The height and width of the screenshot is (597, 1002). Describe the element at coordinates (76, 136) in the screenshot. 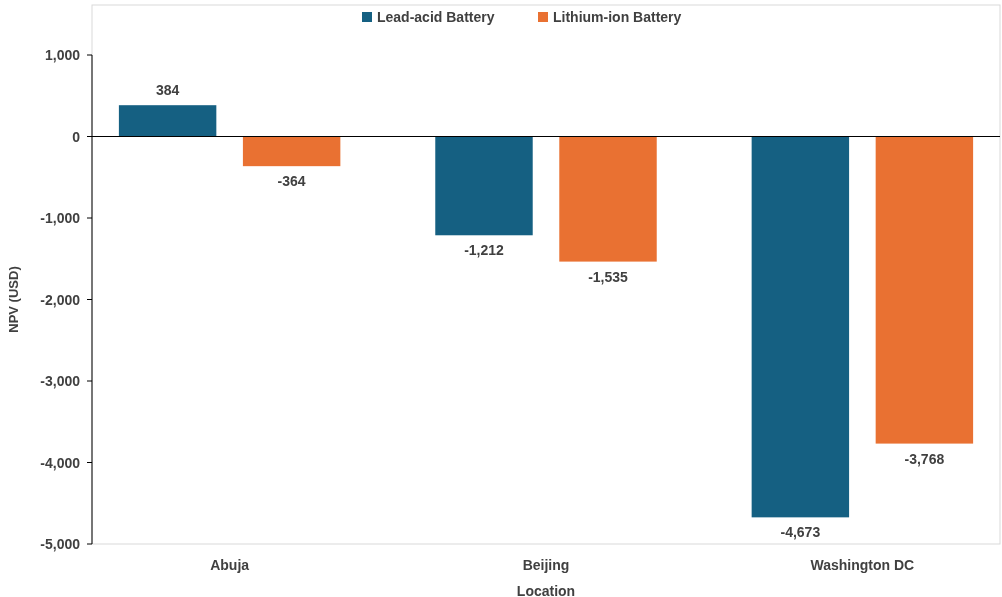

I see `y-tick-label: 0` at that location.